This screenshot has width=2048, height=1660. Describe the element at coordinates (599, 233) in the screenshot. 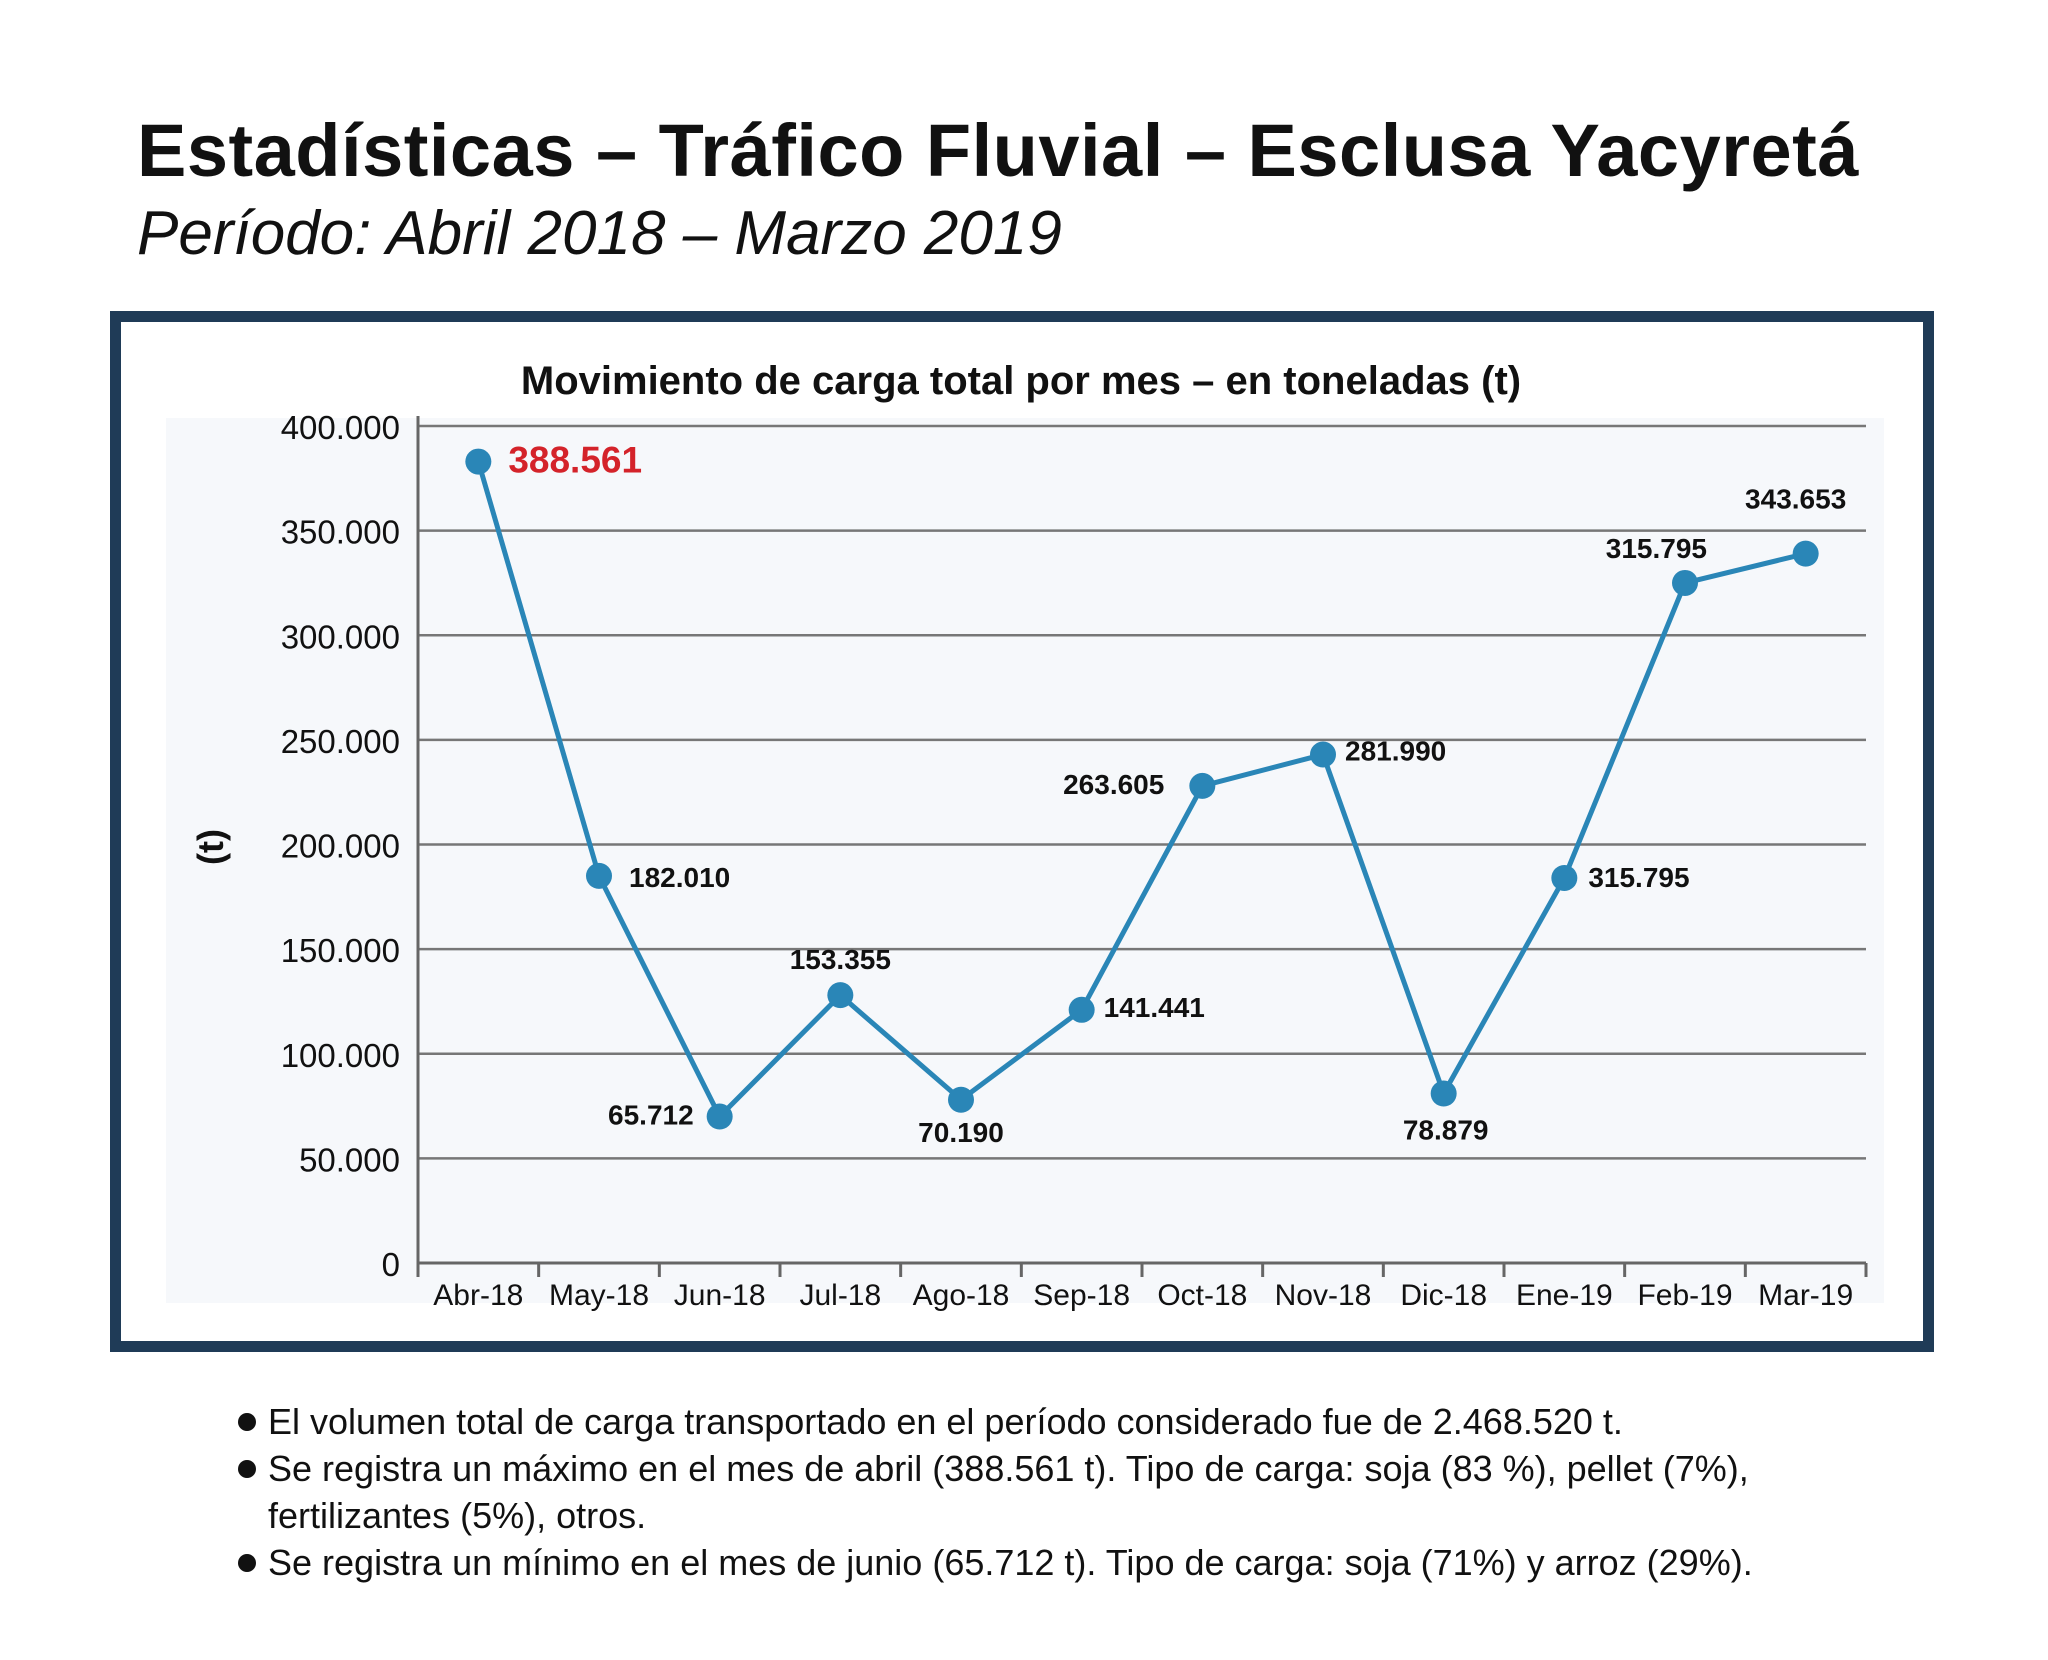

I see `page-subtitle: Período: Abril 2018 – Marzo 2019` at that location.